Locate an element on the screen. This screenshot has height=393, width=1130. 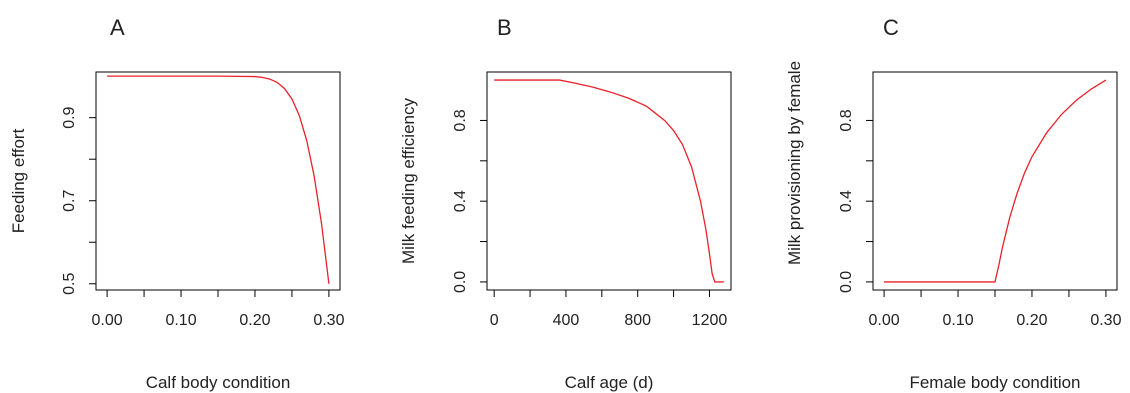
panel-c-x-tick-label: 0.30 is located at coordinates (1105, 320).